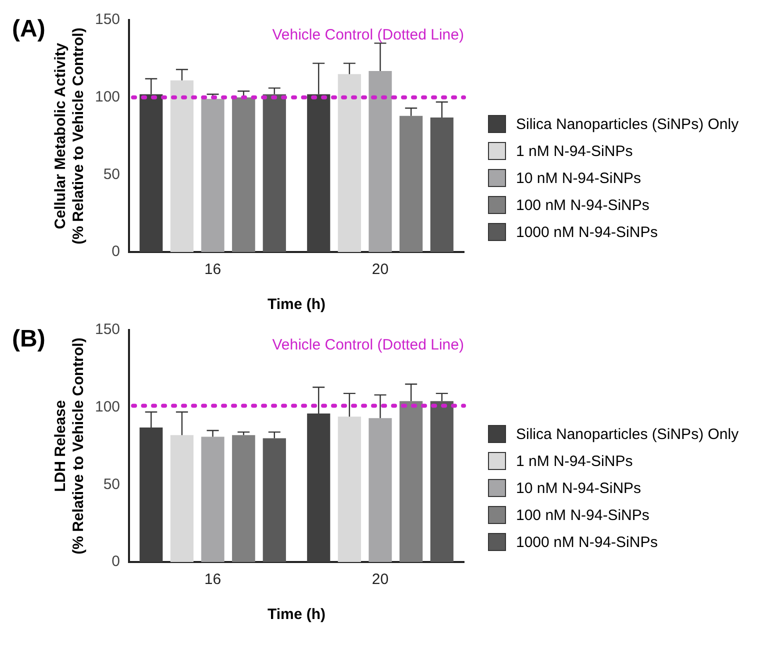 This screenshot has width=782, height=645. I want to click on y-axis-title: Cellular Metabolic Activity (% Relative to Vehicle Control), so click(70, 136).